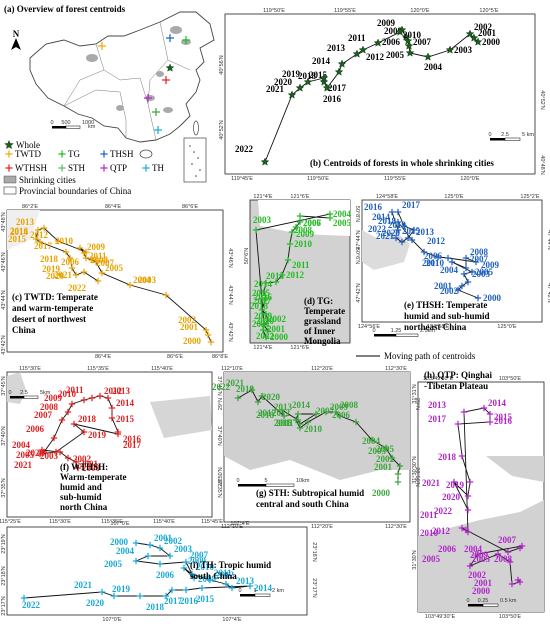  I want to click on tick-label-right: 50°6'N, so click(357, 256).